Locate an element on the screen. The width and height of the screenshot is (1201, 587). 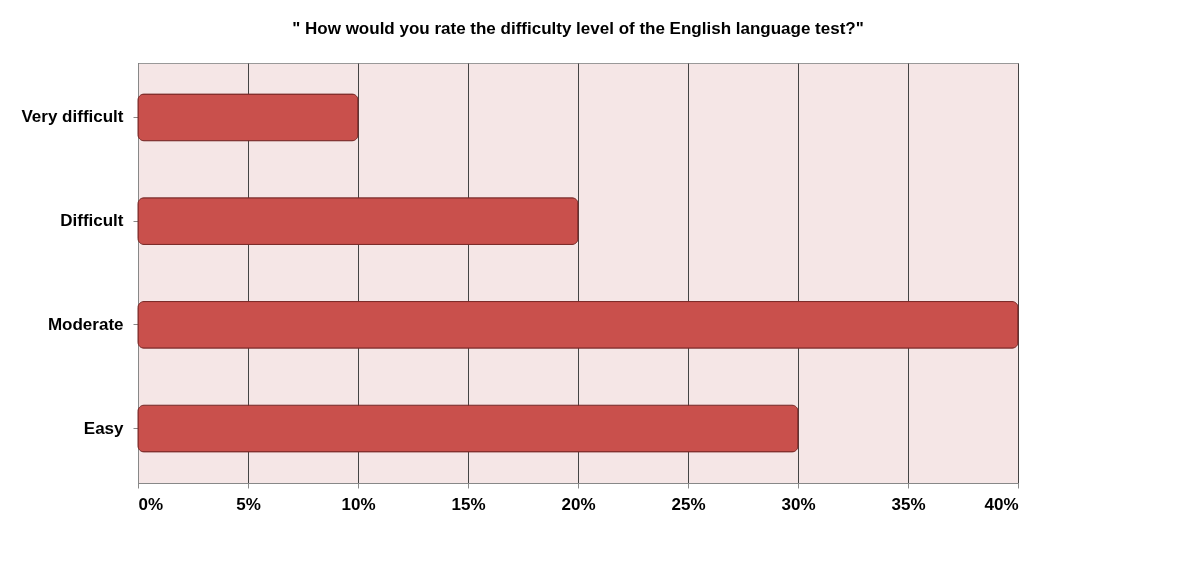
x-tick-label: 15% is located at coordinates (468, 504).